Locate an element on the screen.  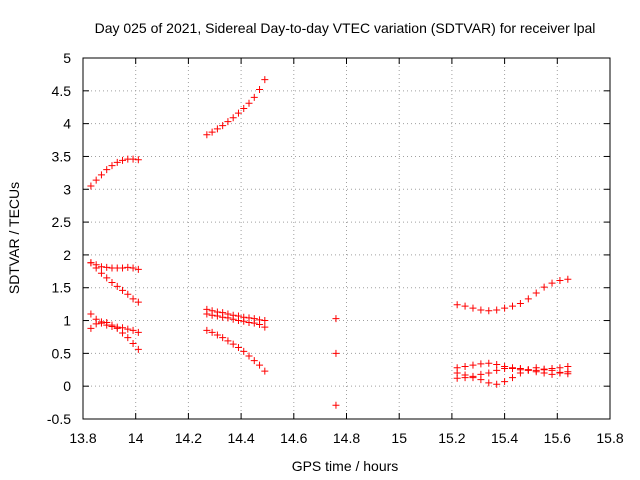
y-tick-label: 1.5 is located at coordinates (62, 288).